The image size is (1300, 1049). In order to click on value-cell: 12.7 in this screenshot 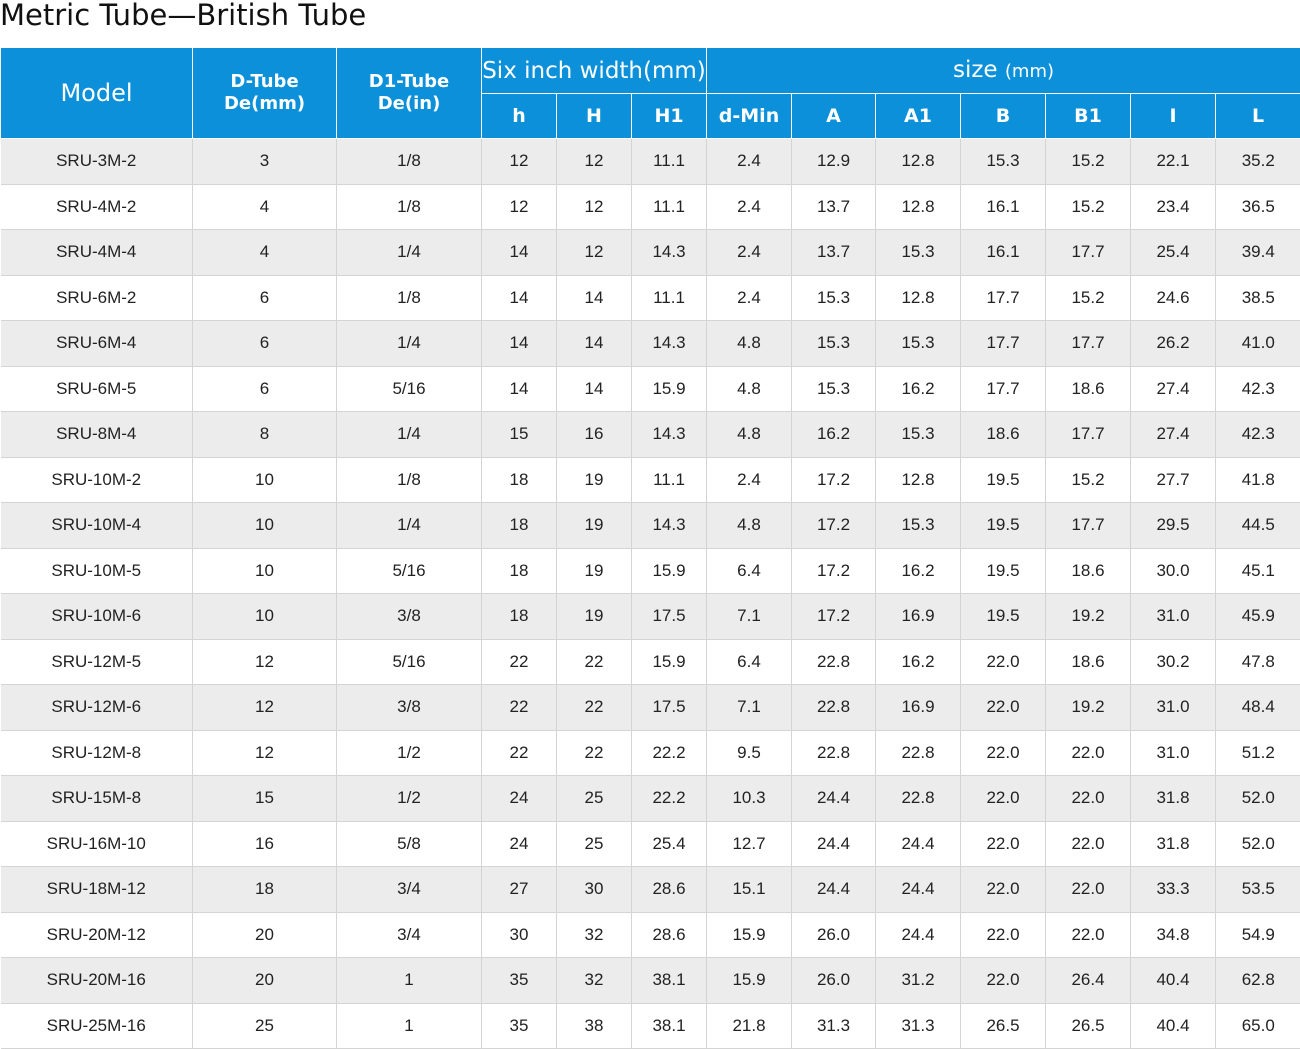, I will do `click(749, 844)`.